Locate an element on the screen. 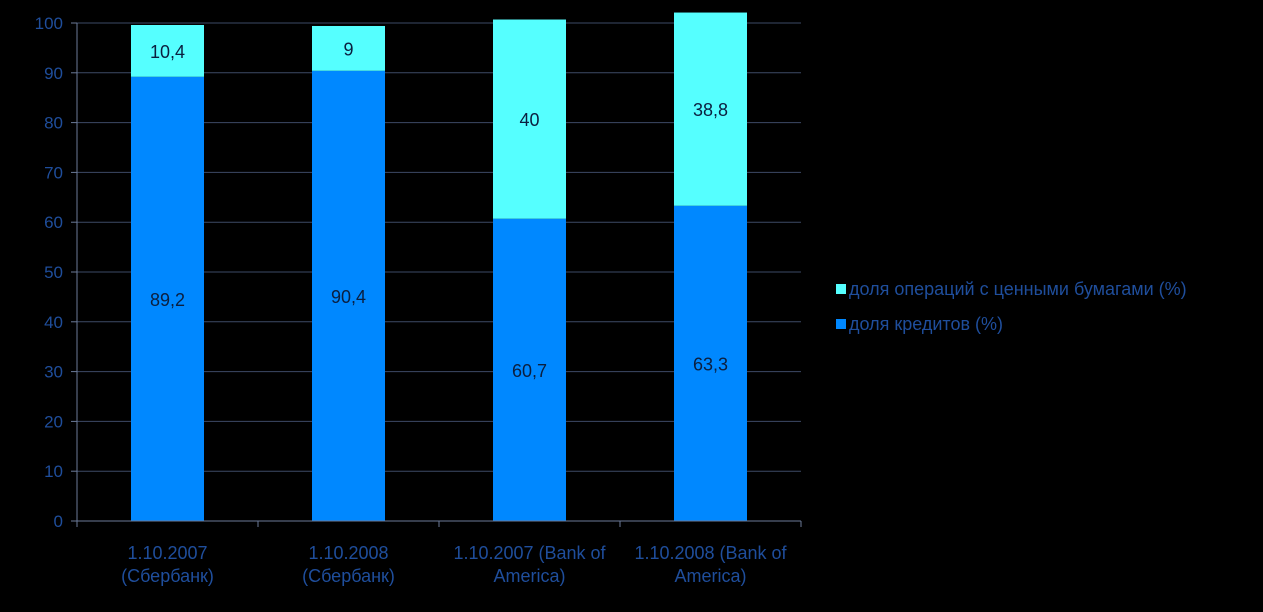 Image resolution: width=1263 pixels, height=612 pixels. y-tick-label: 90 is located at coordinates (53, 73).